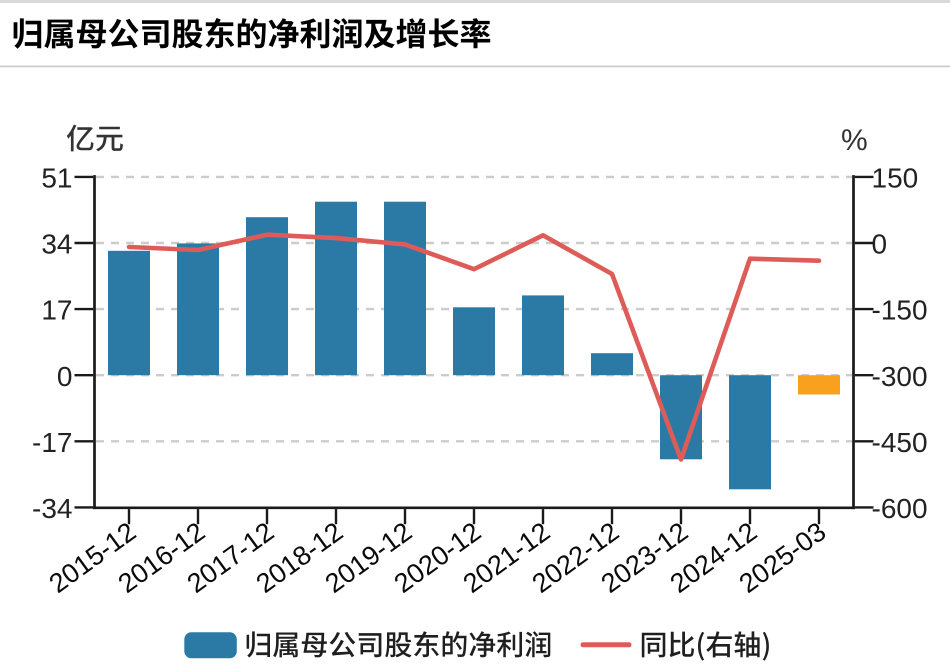 Image resolution: width=950 pixels, height=672 pixels. I want to click on svg-text: -150, so click(900, 310).